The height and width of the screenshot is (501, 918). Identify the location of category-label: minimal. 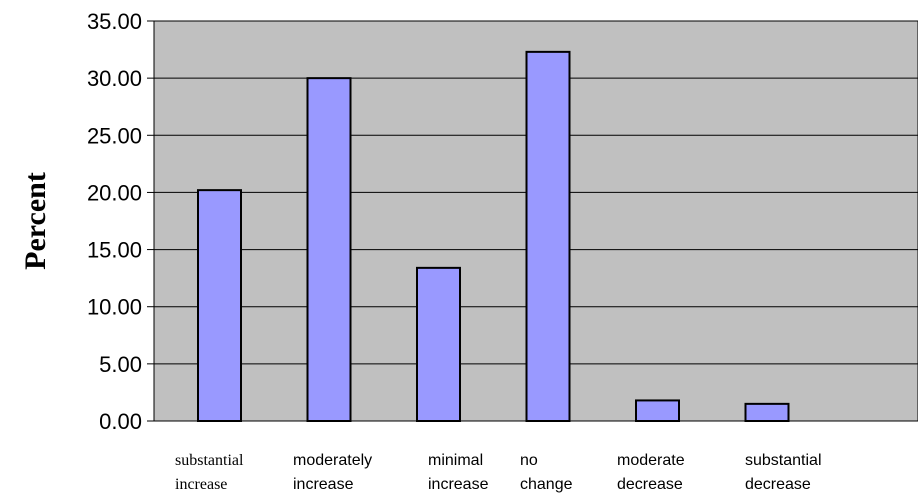
(455, 460).